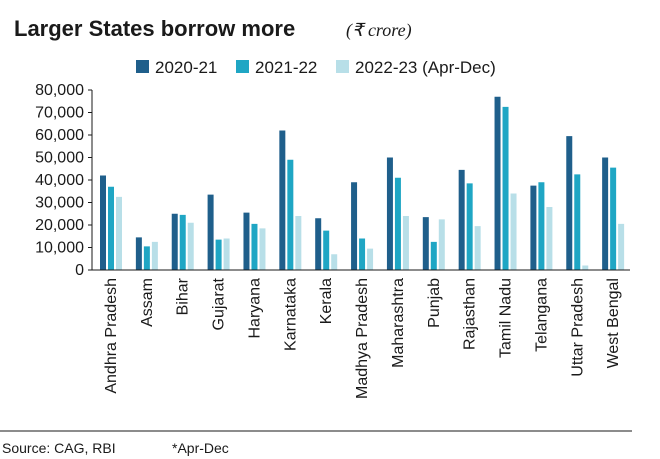 The image size is (660, 459). I want to click on legend-label: 2021-22, so click(286, 67).